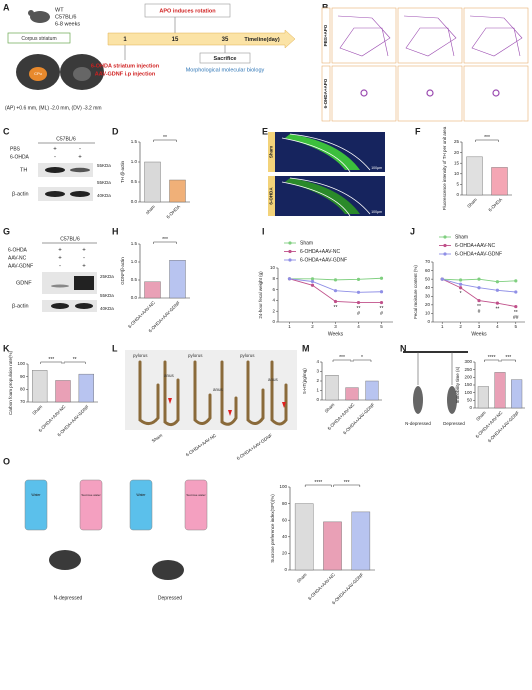 The height and width of the screenshot is (690, 532). What do you see at coordinates (516, 326) in the screenshot?
I see `x-tick-label: 5` at bounding box center [516, 326].